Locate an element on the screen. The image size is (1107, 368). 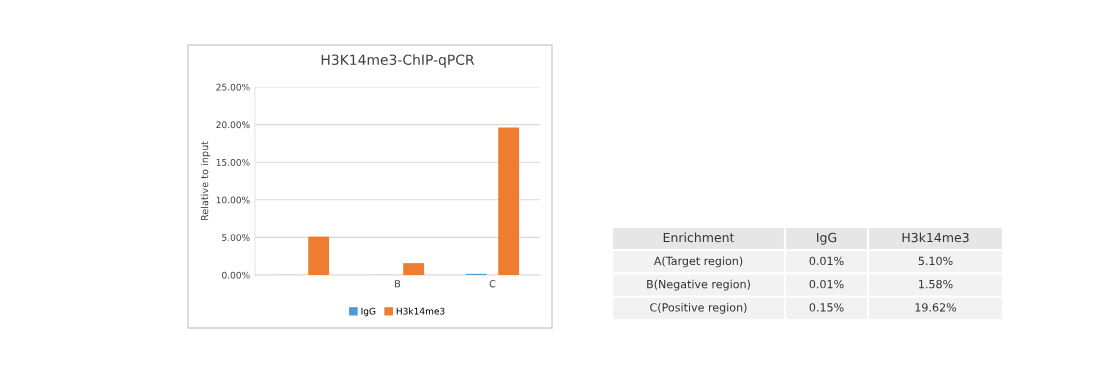
y-tick-label: 25.00% is located at coordinates (233, 87).